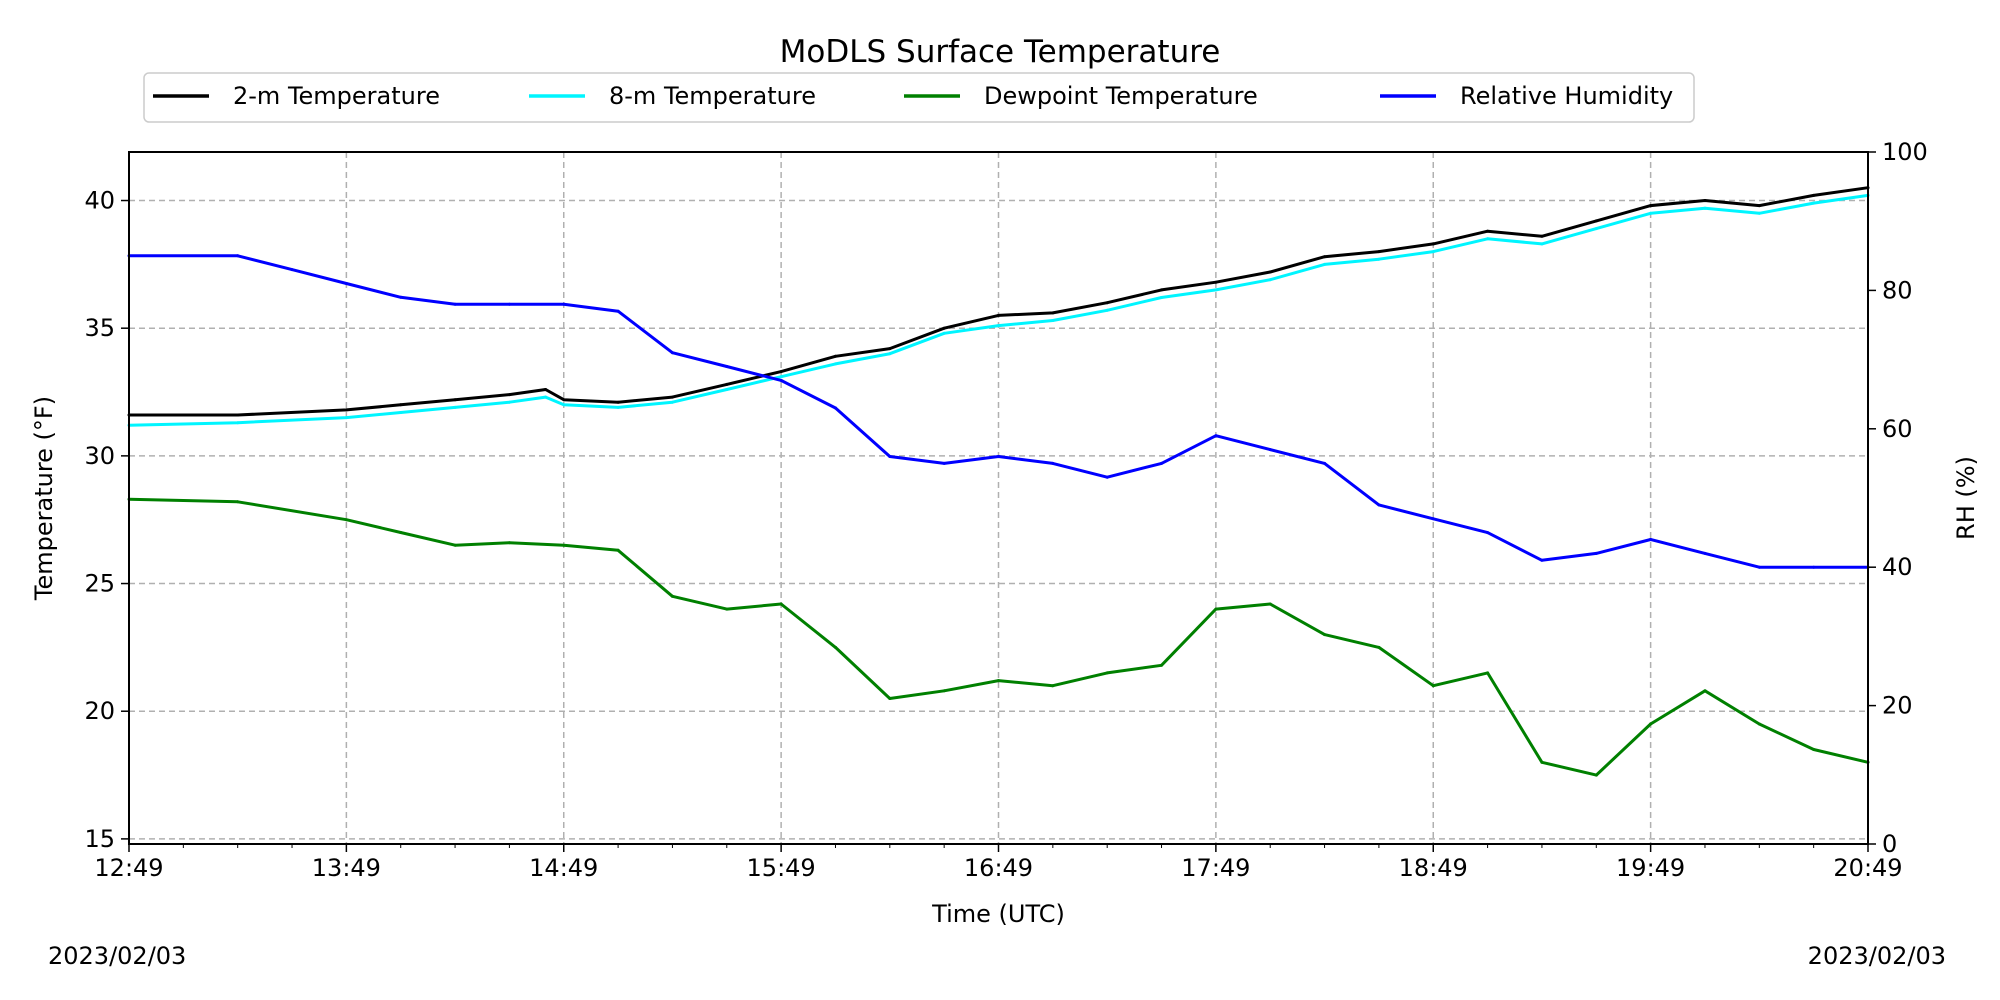 The image size is (2000, 1000). What do you see at coordinates (1876, 956) in the screenshot?
I see `date-label-right: 2023/02/03` at bounding box center [1876, 956].